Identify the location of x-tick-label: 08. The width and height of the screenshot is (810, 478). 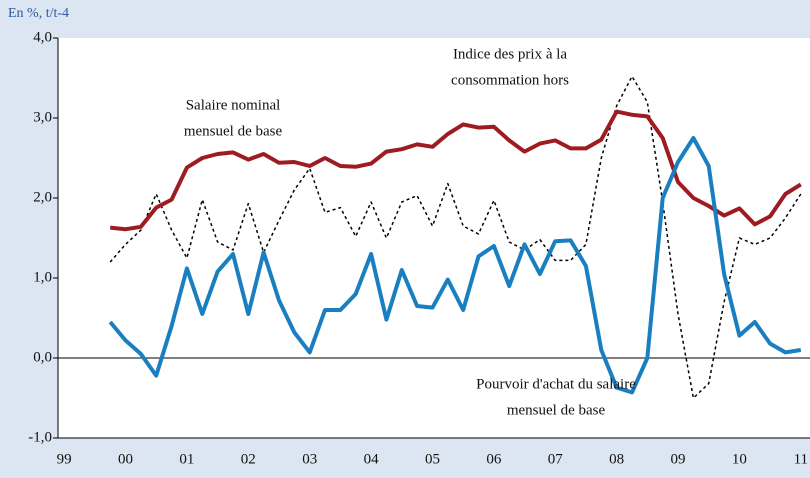
(616, 459).